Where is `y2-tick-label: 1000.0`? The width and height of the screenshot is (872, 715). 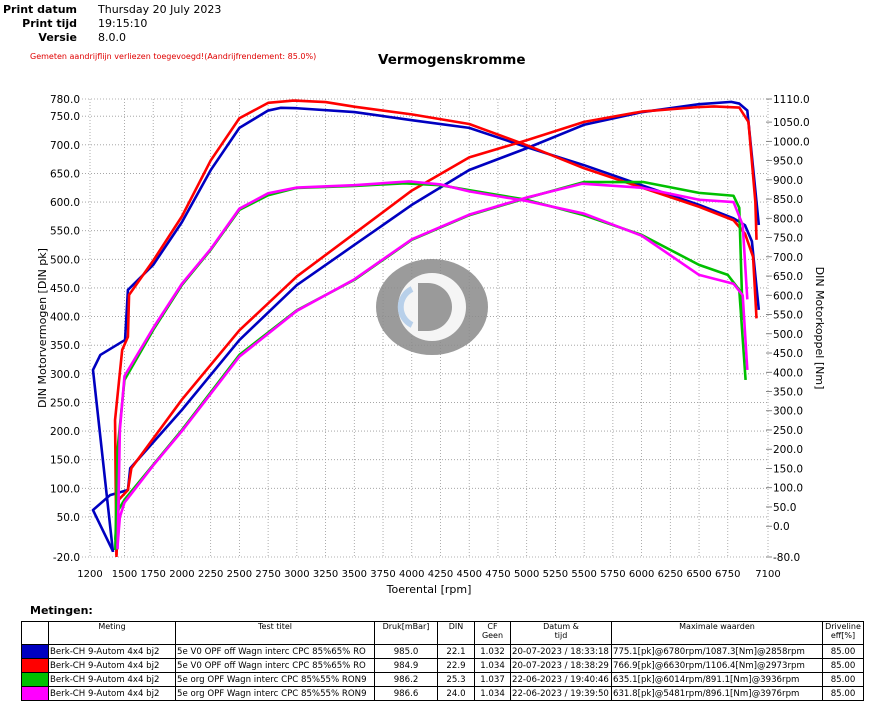
y2-tick-label: 1000.0 is located at coordinates (791, 142).